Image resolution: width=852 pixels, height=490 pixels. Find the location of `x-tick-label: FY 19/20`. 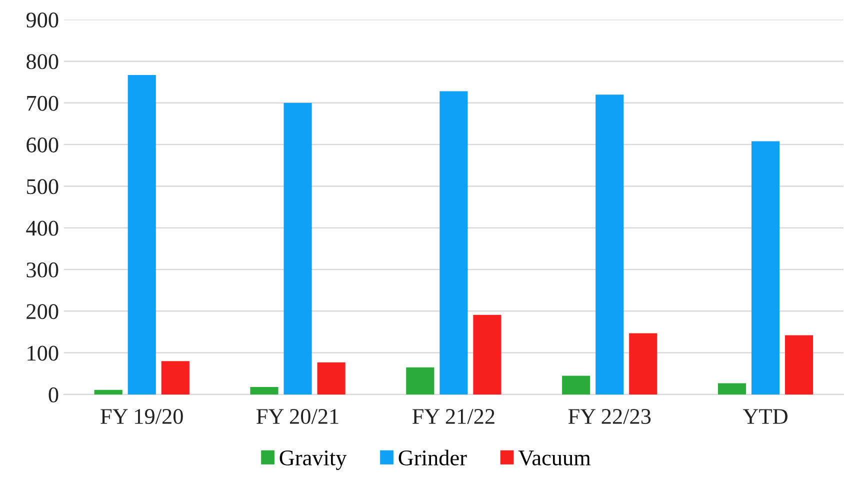

x-tick-label: FY 19/20 is located at coordinates (141, 416).